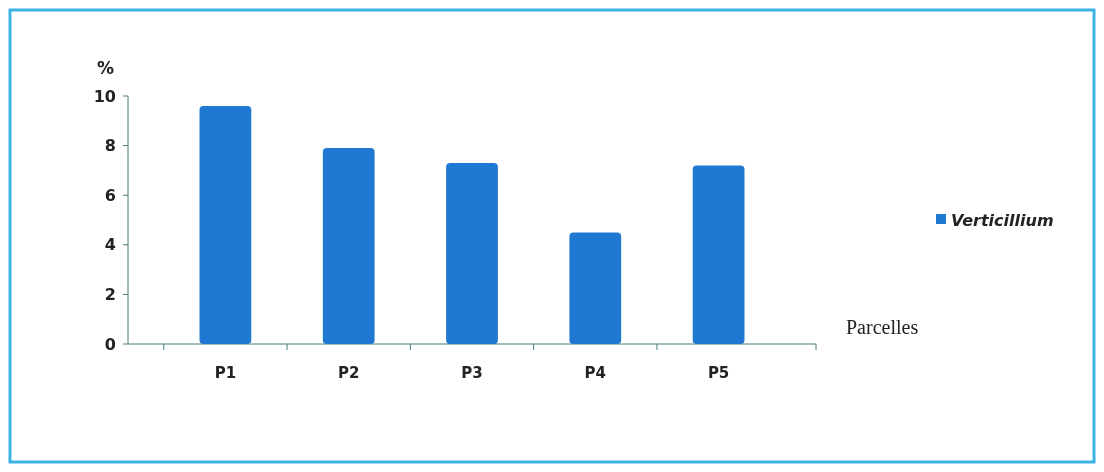 The height and width of the screenshot is (472, 1104). I want to click on y-tick-label: 0, so click(110, 344).